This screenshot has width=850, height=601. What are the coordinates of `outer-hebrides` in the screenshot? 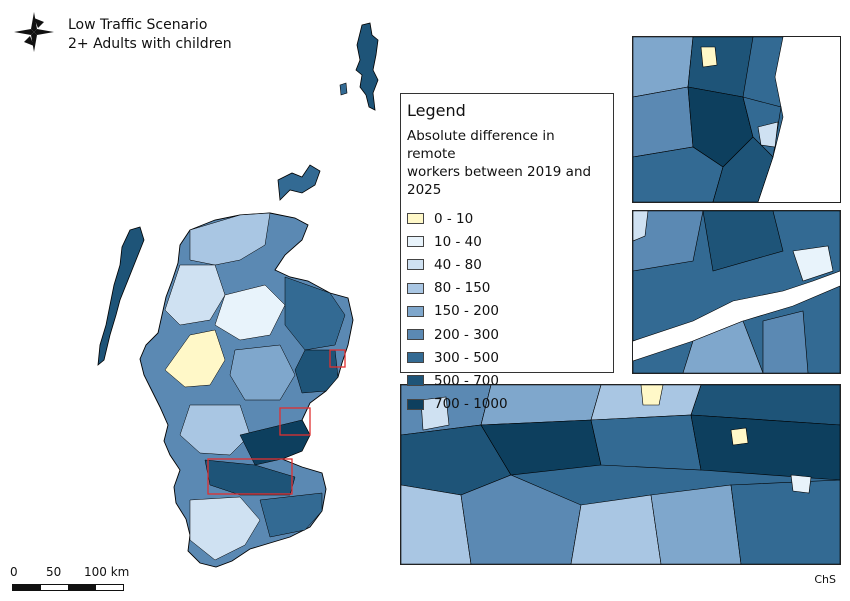 It's located at (121, 296).